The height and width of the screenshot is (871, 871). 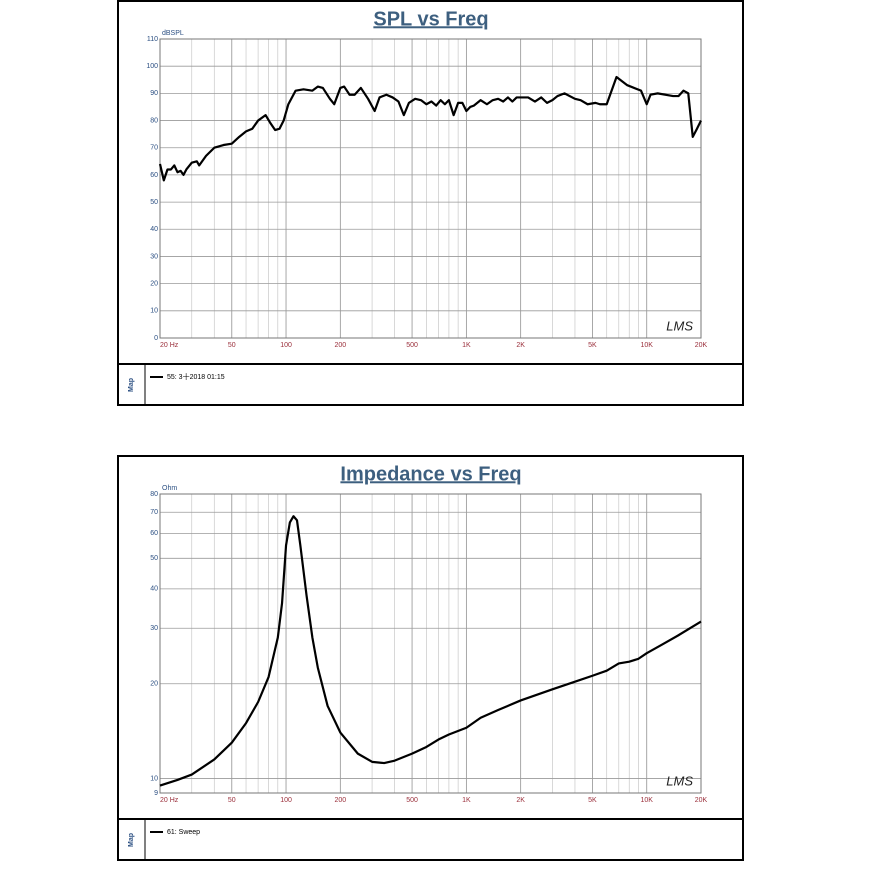 I want to click on legend-label: 61: Sweep, so click(x=183, y=832).